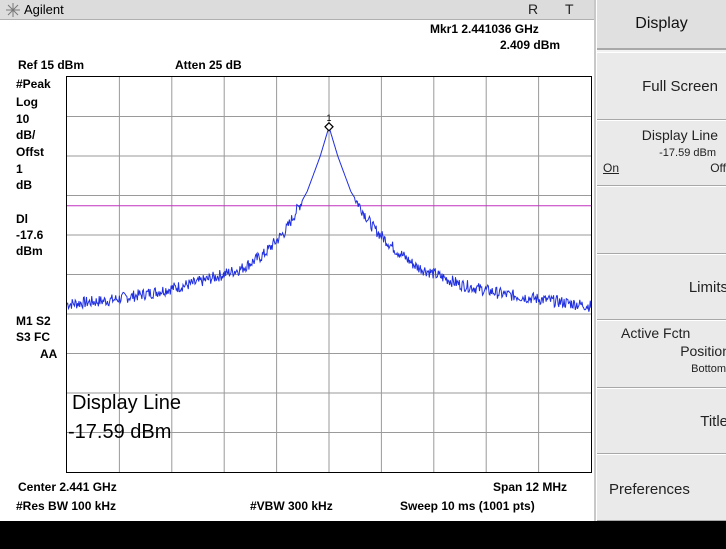  Describe the element at coordinates (19, 169) in the screenshot. I see `offset-value: 1` at that location.